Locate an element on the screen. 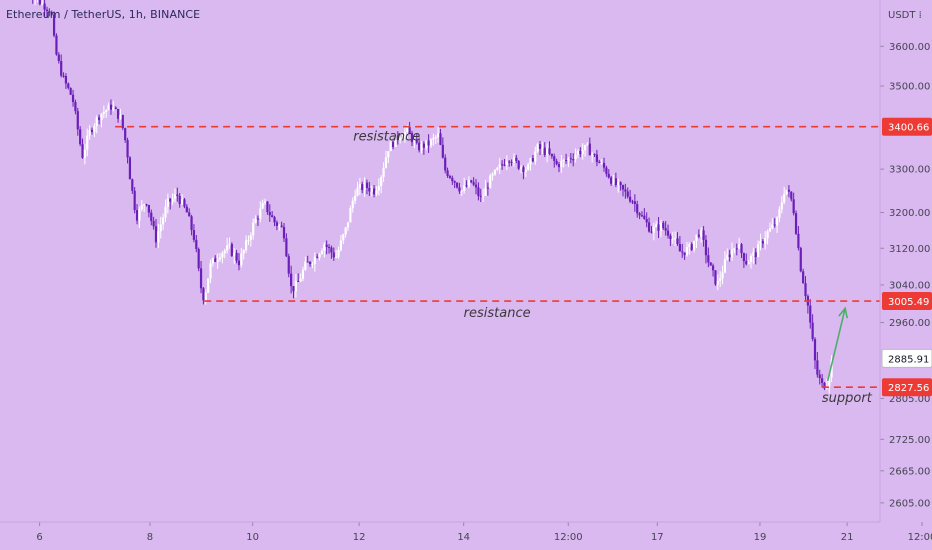  x-tick-label: 12 is located at coordinates (359, 537).